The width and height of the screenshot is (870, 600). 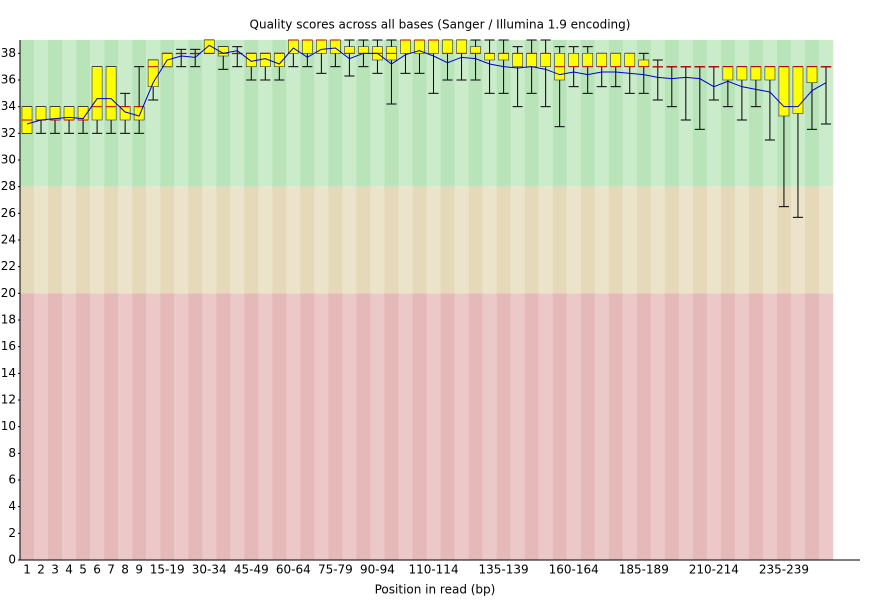 What do you see at coordinates (8, 186) in the screenshot?
I see `y-tick-label: 28` at bounding box center [8, 186].